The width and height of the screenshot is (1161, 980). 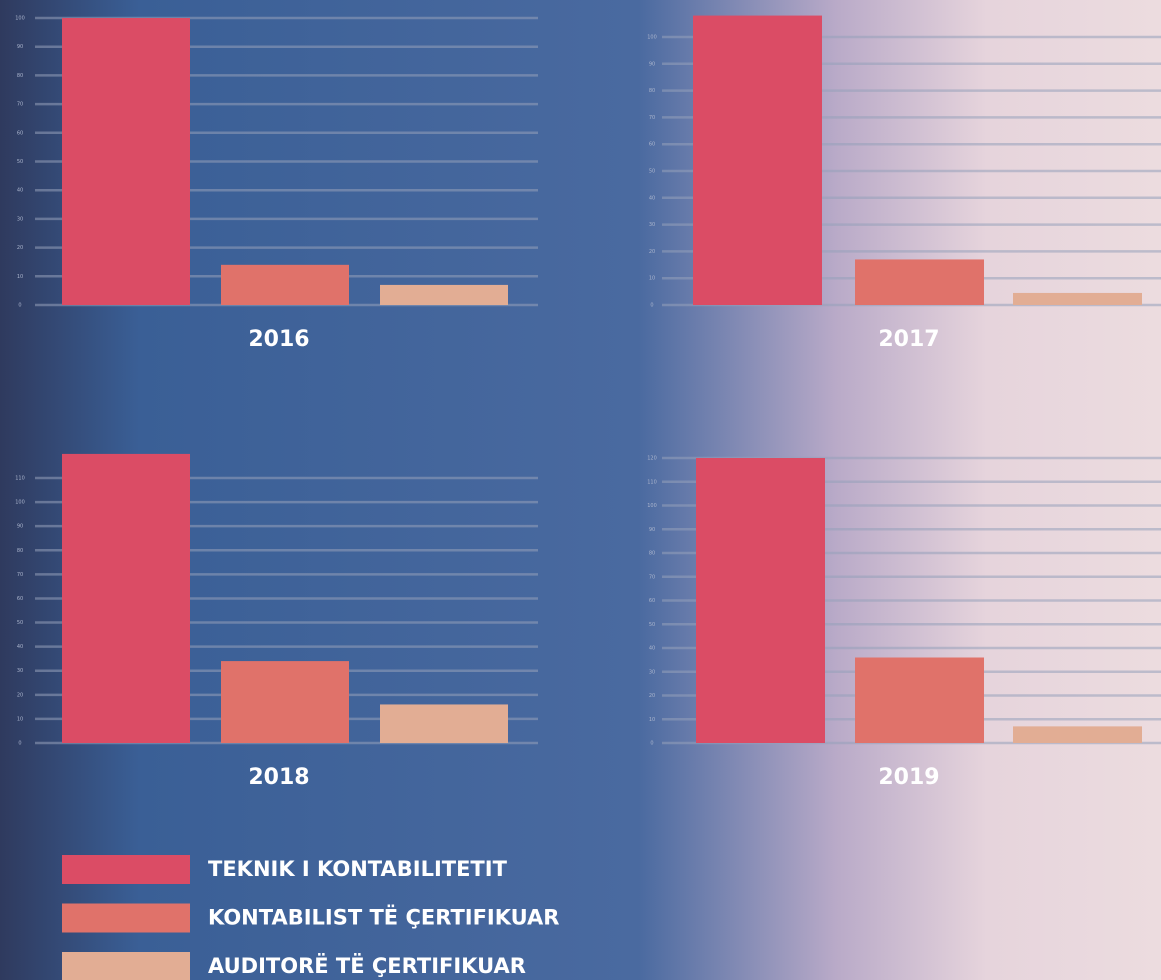 I want to click on legend-label: KONTABILIST TË ÇERTIFIKUAR, so click(x=383, y=917).